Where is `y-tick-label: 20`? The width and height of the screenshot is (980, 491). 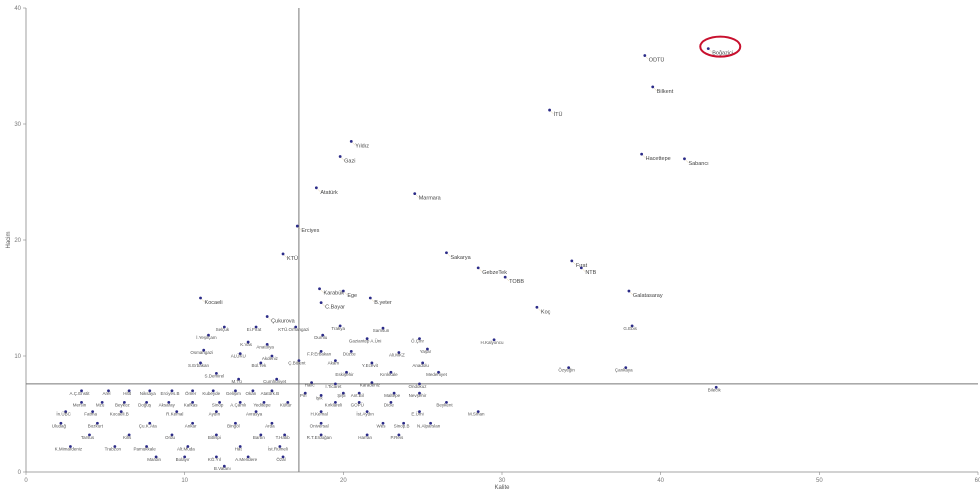
y-tick-label: 20 is located at coordinates (17, 241).